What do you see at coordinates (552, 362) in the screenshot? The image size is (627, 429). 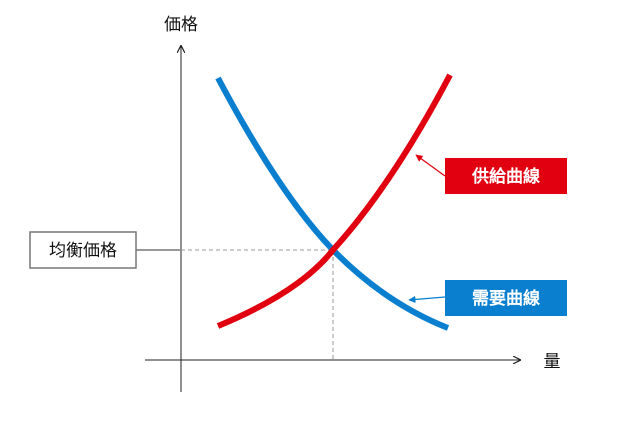 I see `x-axis-label: 量` at bounding box center [552, 362].